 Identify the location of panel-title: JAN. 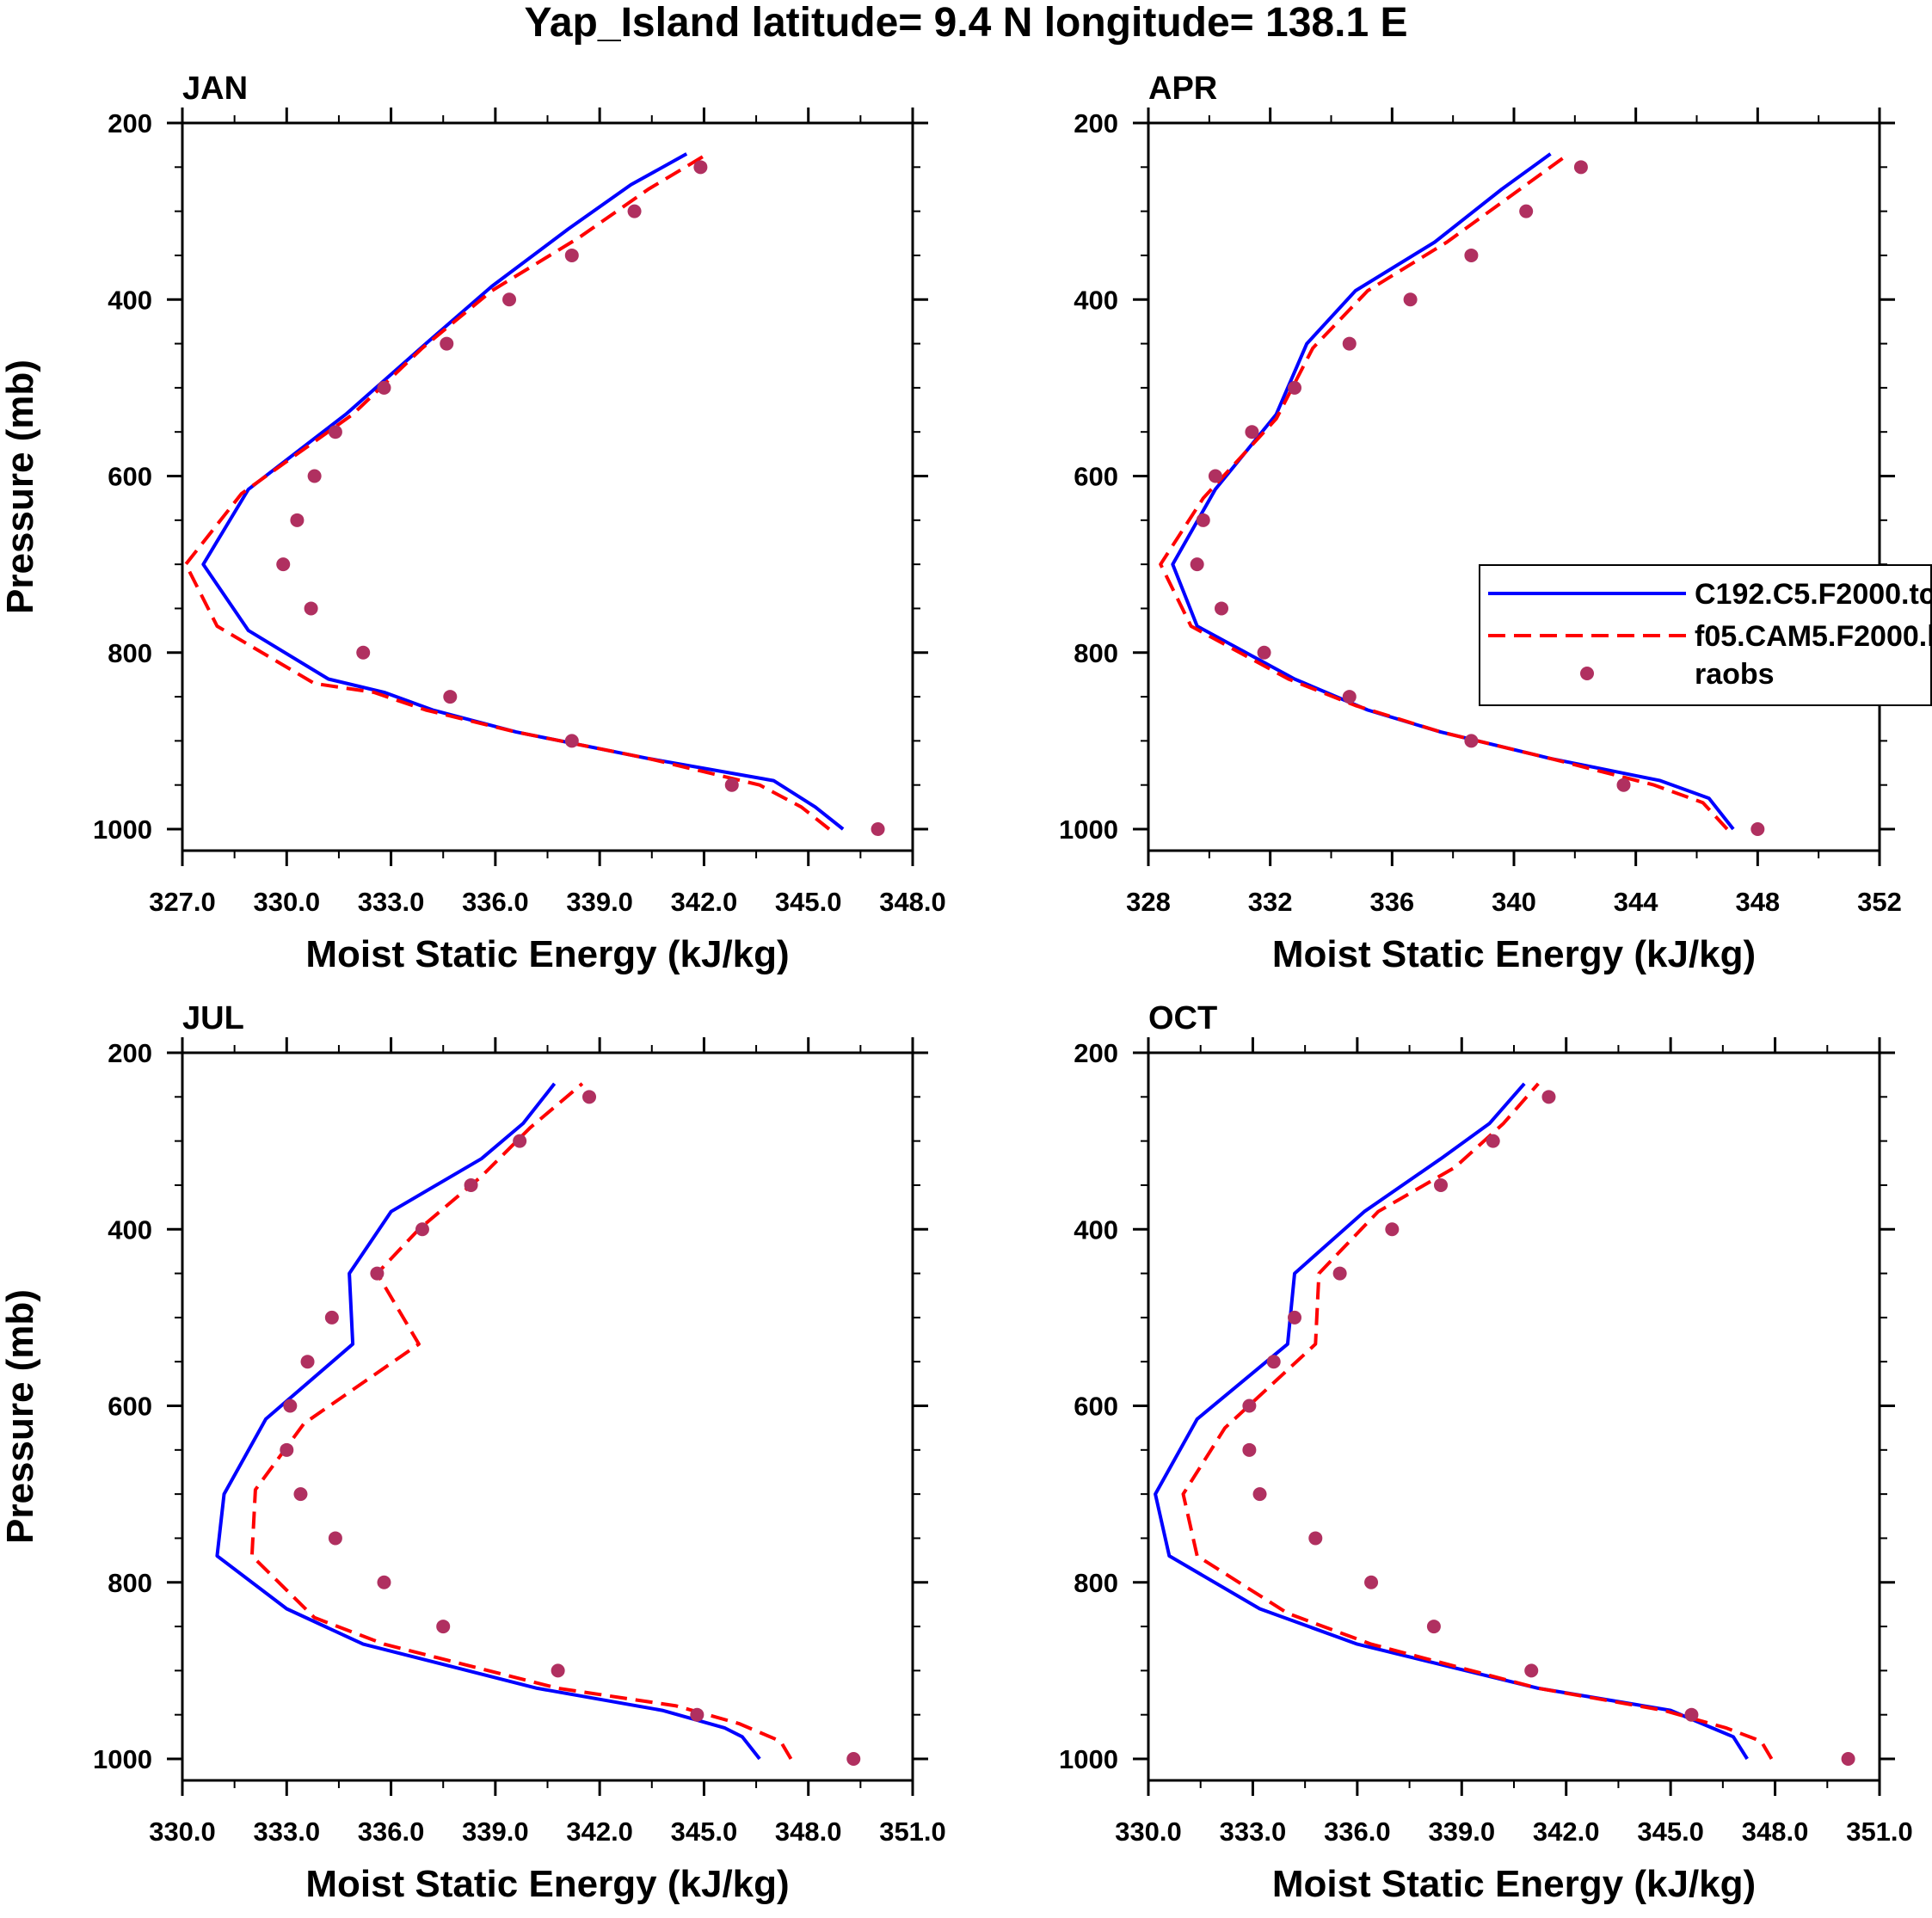
(215, 89).